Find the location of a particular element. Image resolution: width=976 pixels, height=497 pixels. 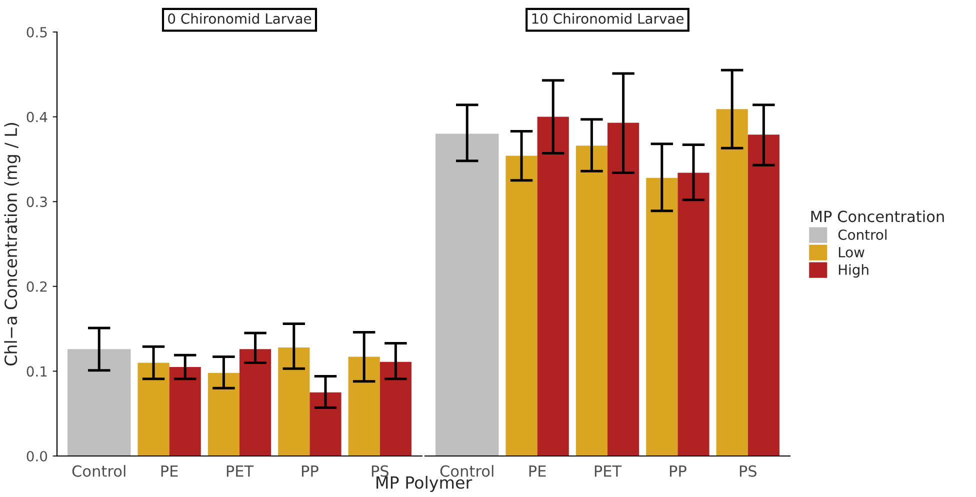

y-tick-label: 0.2 is located at coordinates (36, 286).